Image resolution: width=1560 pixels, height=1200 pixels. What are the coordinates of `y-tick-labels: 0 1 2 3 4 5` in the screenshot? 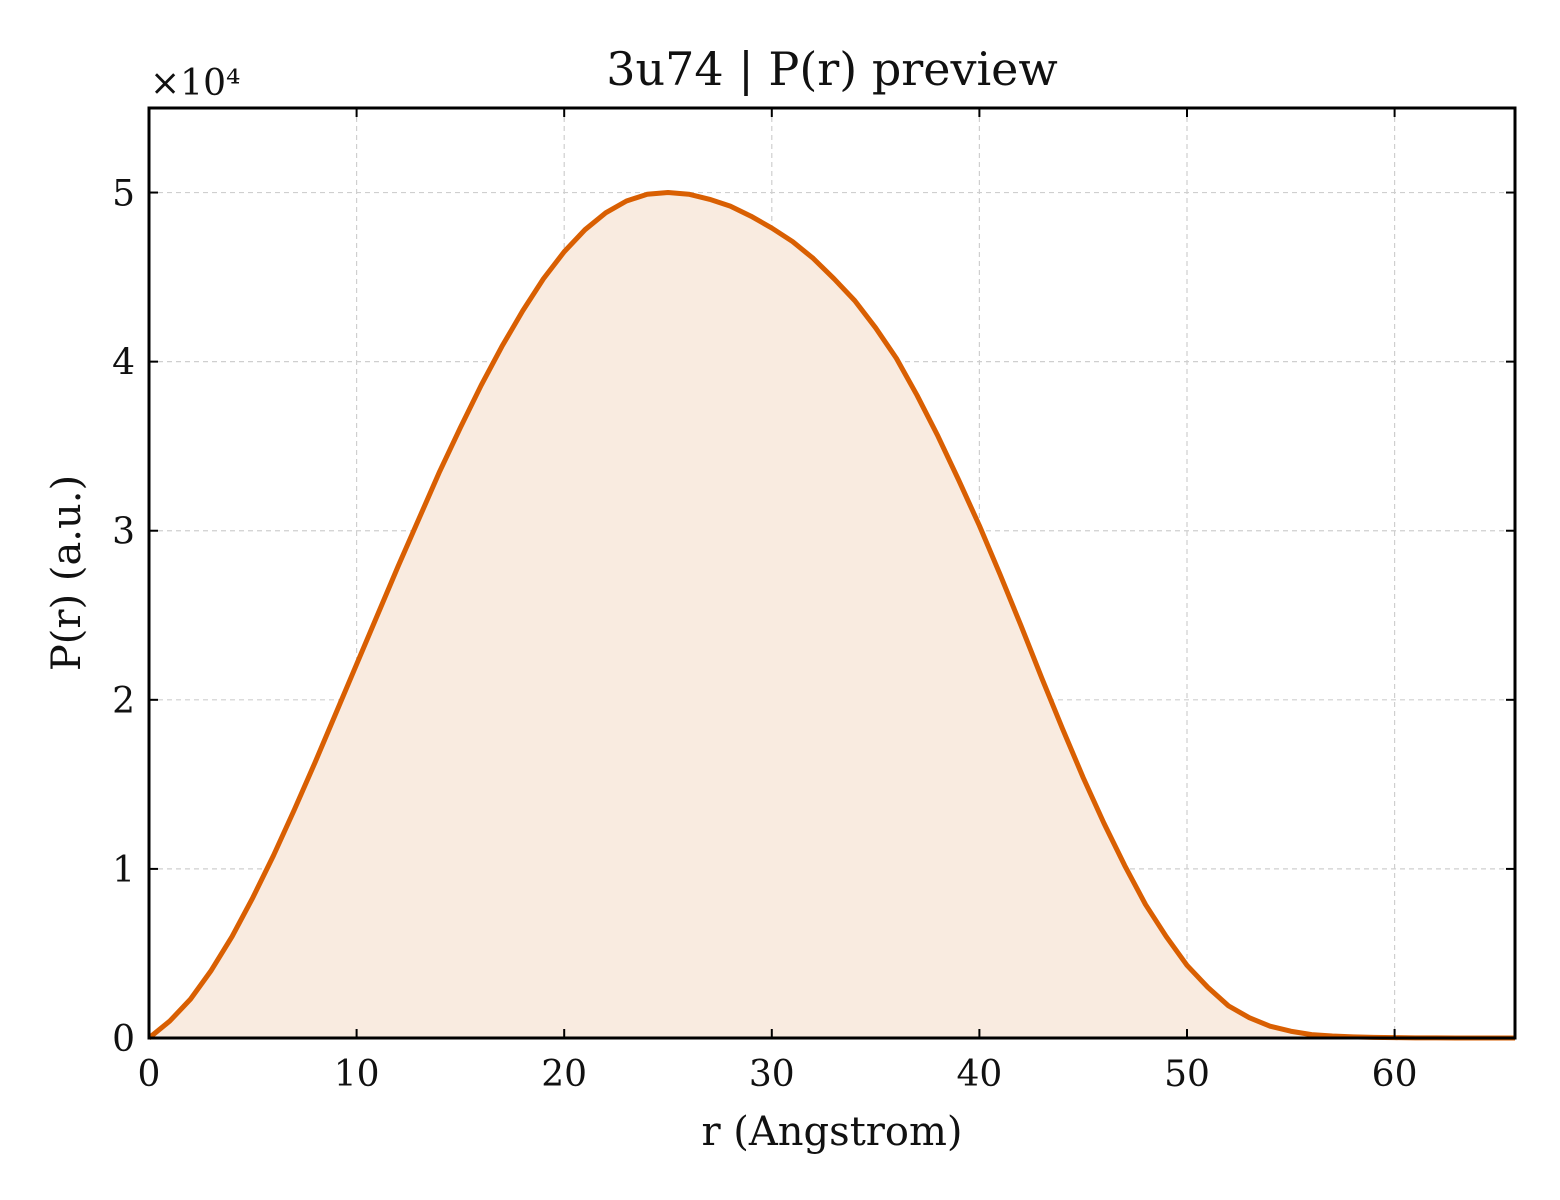 It's located at (123, 617).